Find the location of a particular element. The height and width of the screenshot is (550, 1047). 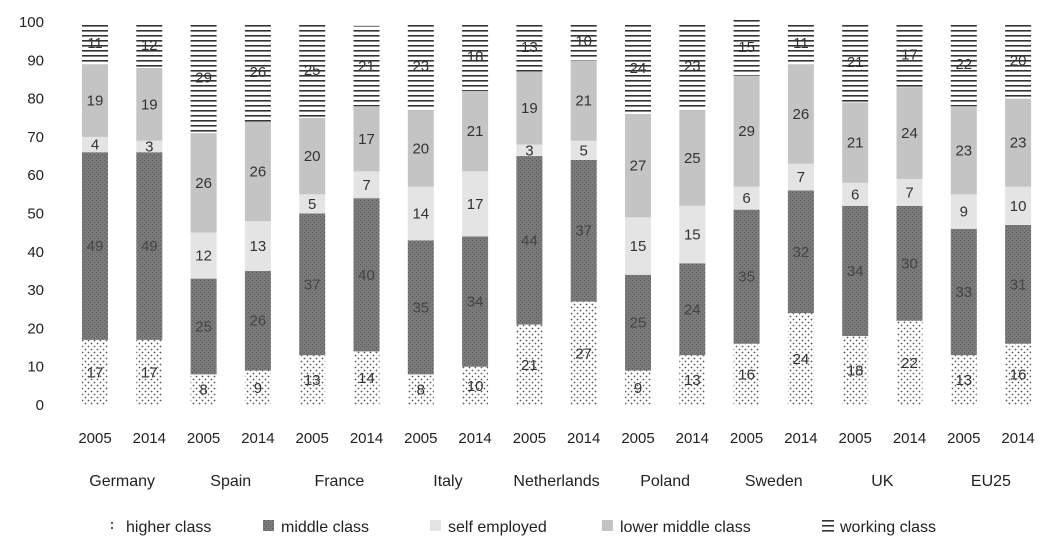

bar-segment-eu25-2014-middle-class is located at coordinates (1018, 284).